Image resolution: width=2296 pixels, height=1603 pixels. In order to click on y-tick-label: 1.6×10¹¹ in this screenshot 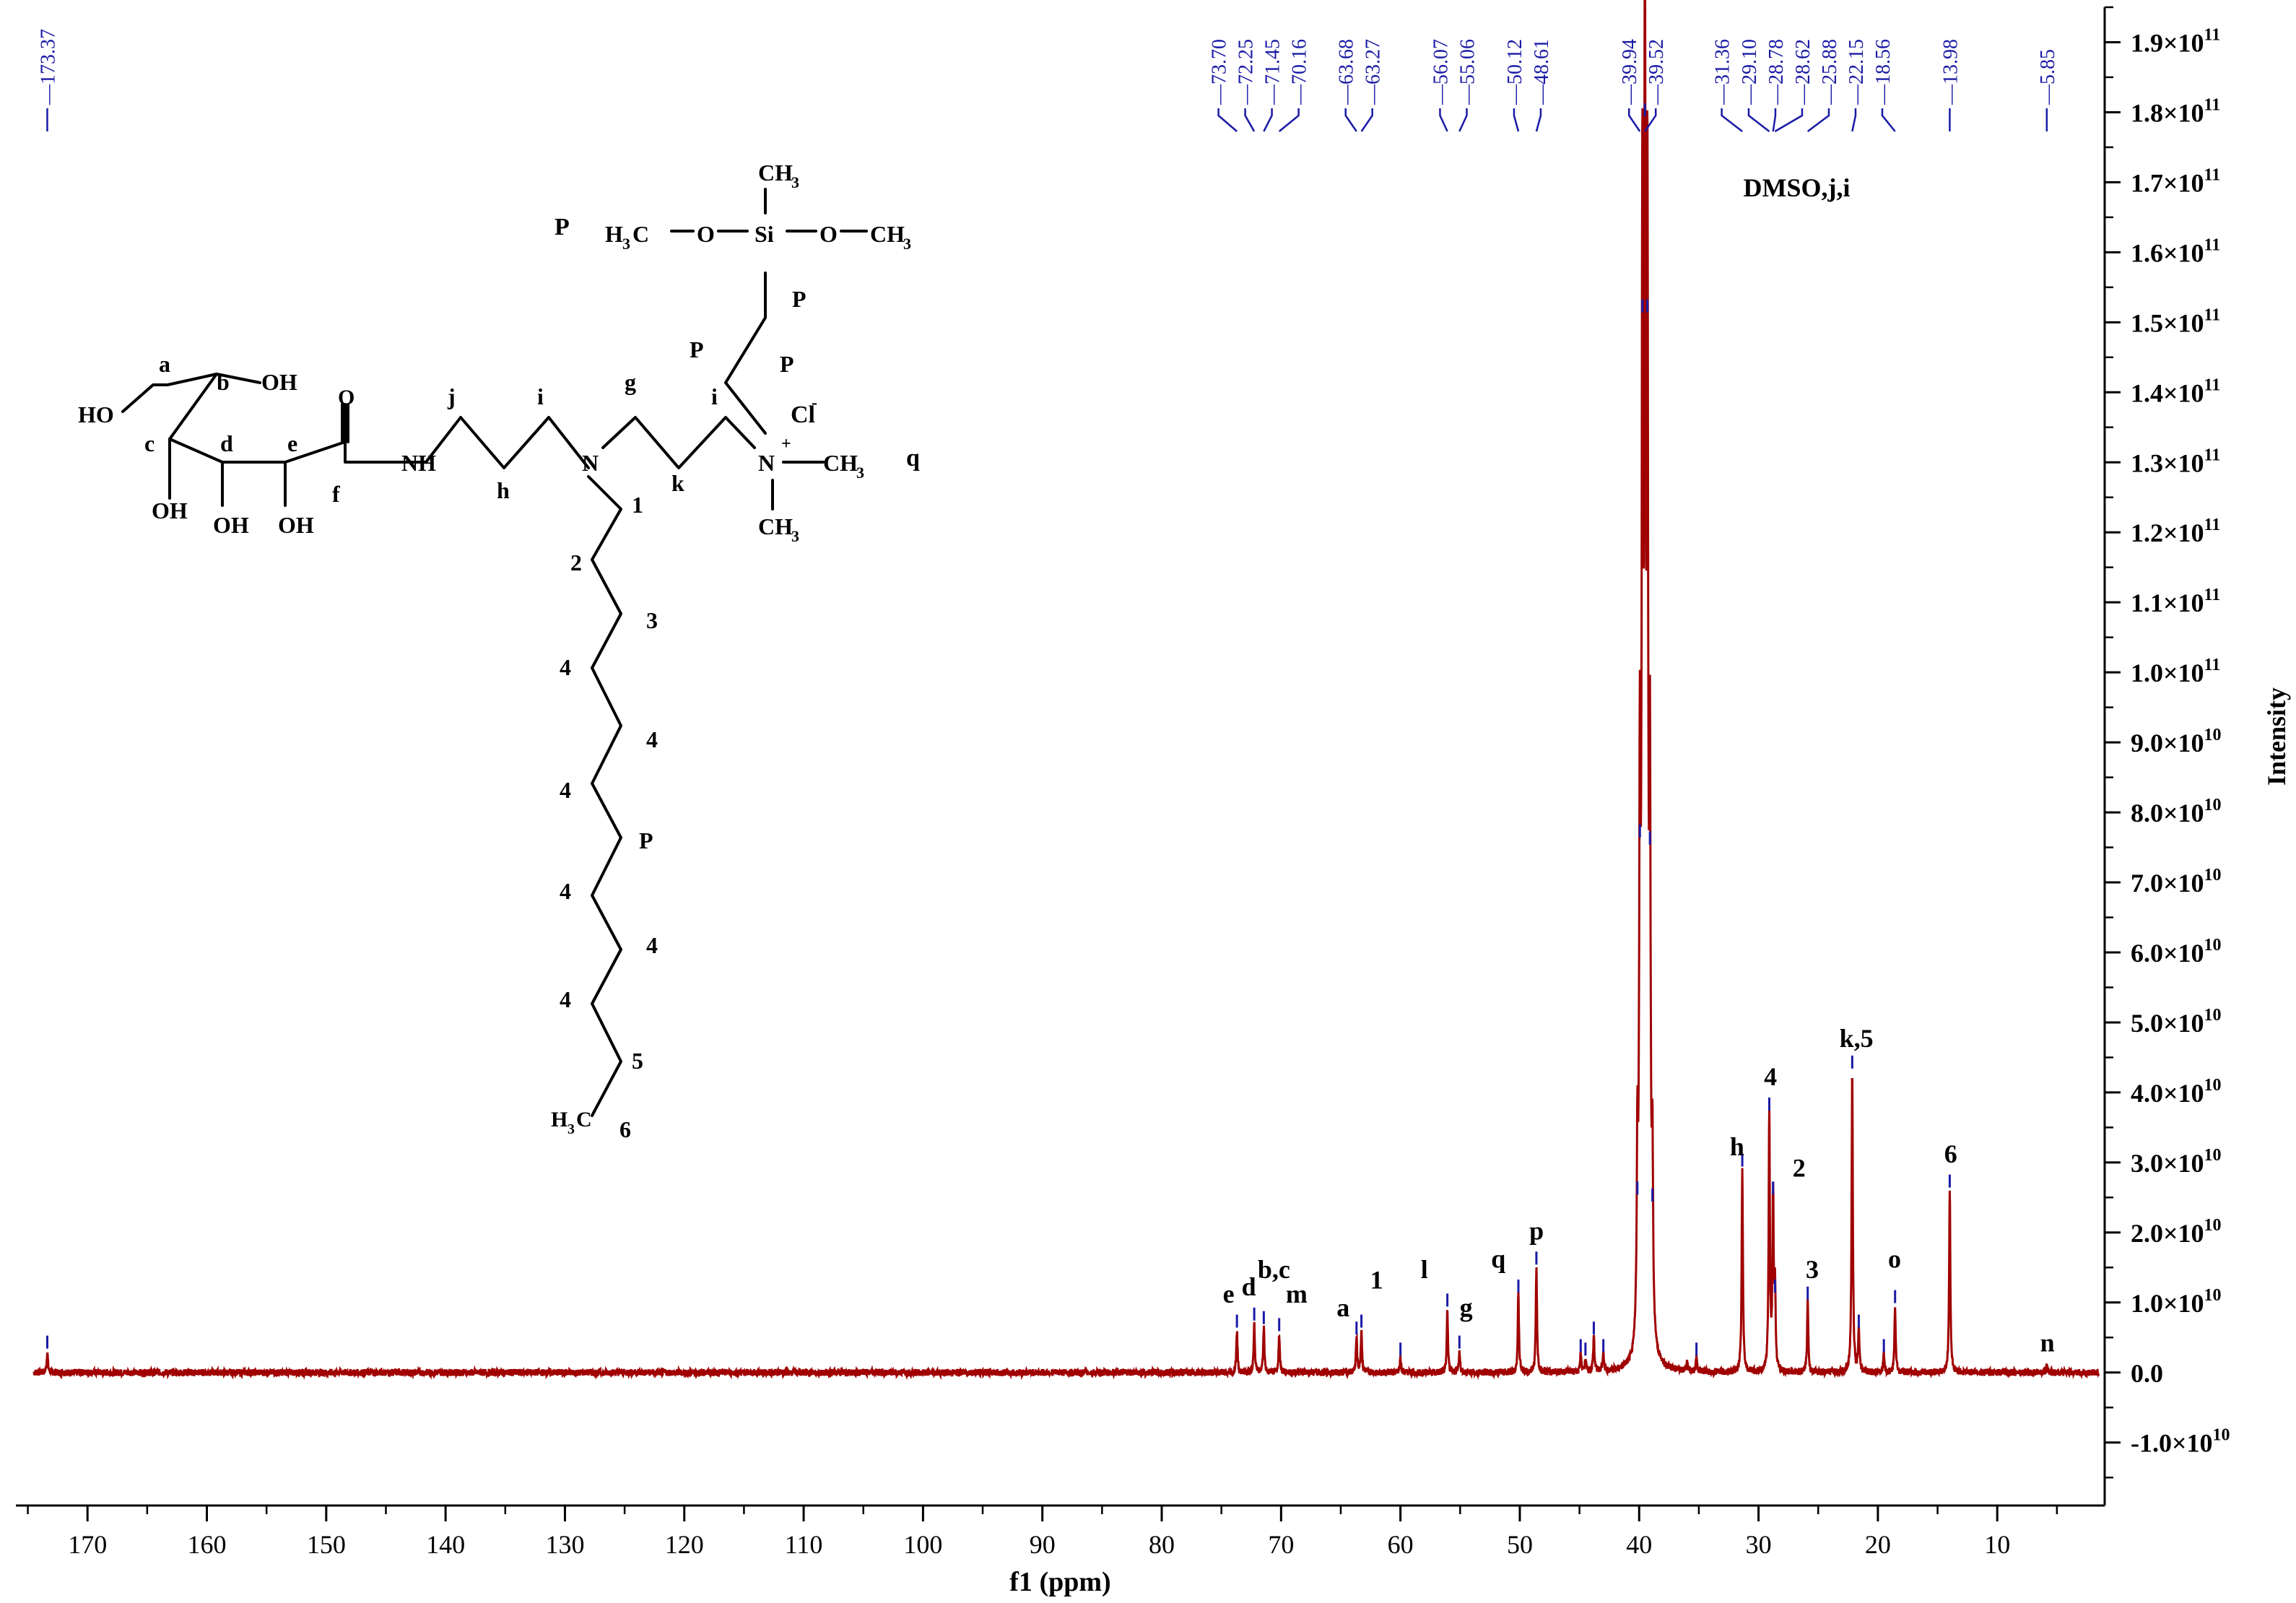, I will do `click(2175, 251)`.